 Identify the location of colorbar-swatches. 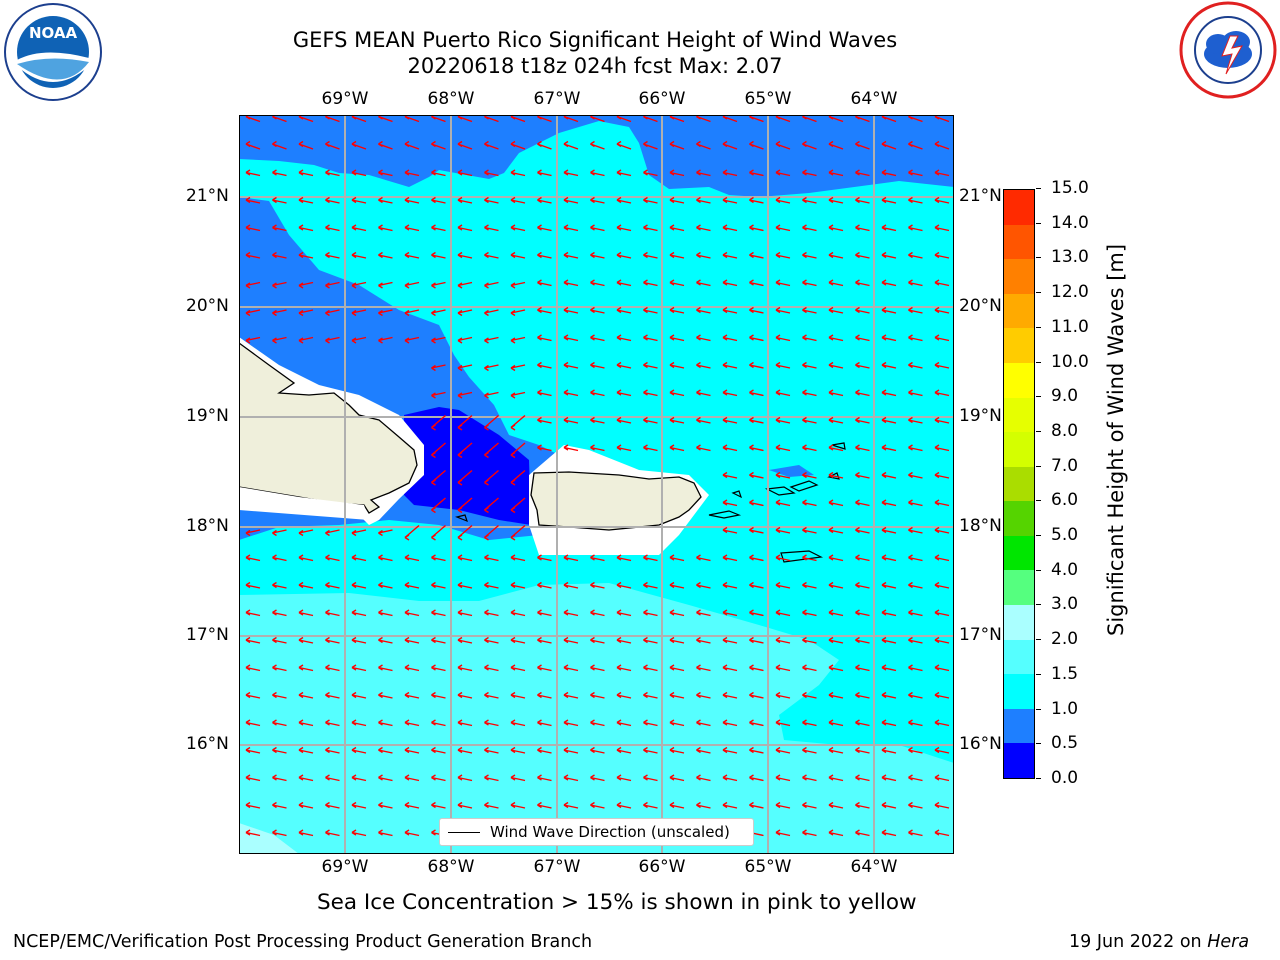
(1019, 484).